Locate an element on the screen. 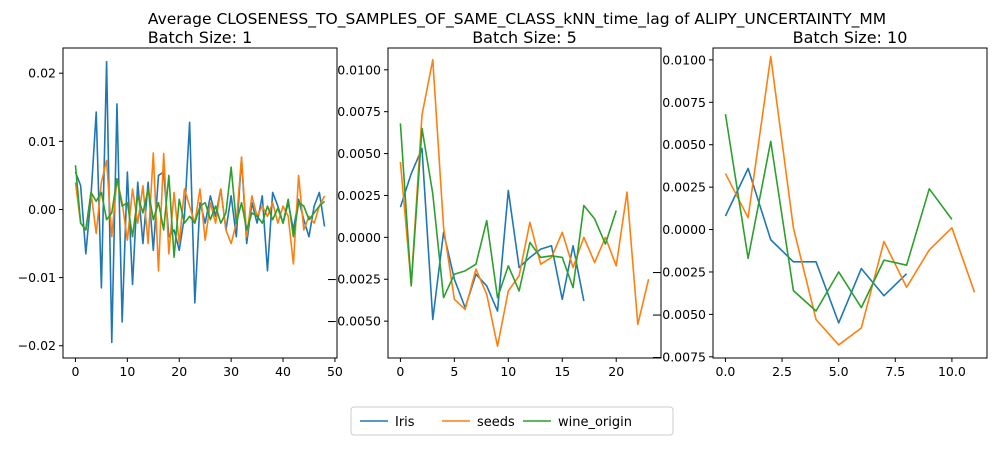 The image size is (1002, 449). x-tick-label: 30 is located at coordinates (231, 371).